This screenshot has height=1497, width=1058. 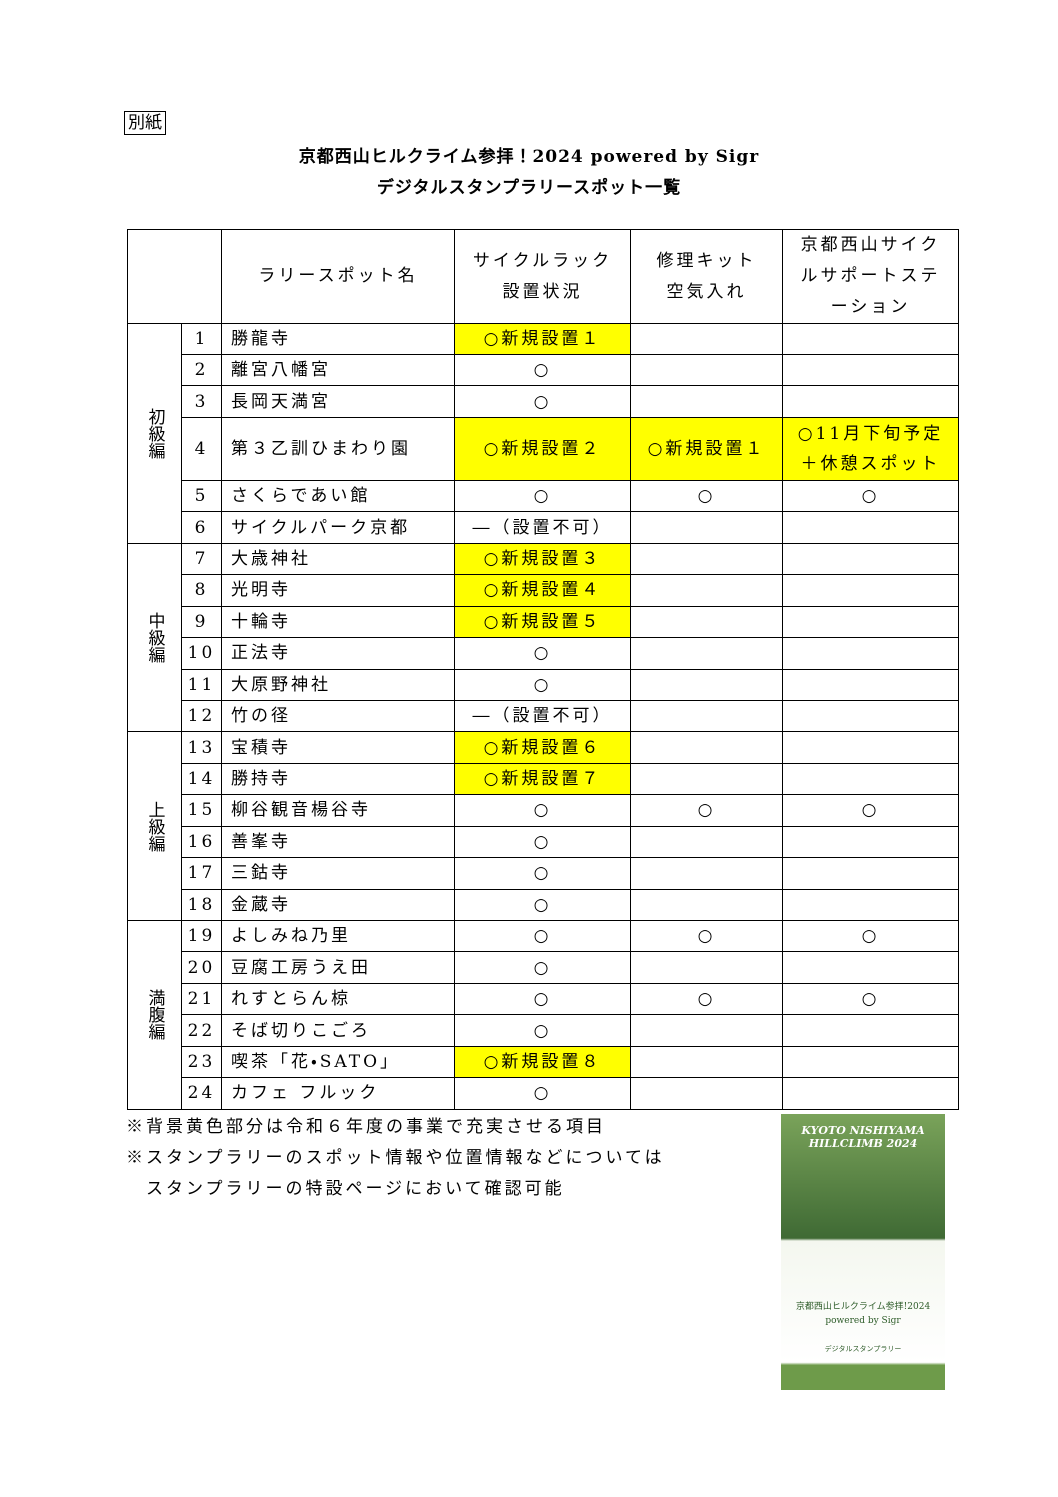 What do you see at coordinates (543, 684) in the screenshot?
I see `table-row: 11 大原野神社 ○` at bounding box center [543, 684].